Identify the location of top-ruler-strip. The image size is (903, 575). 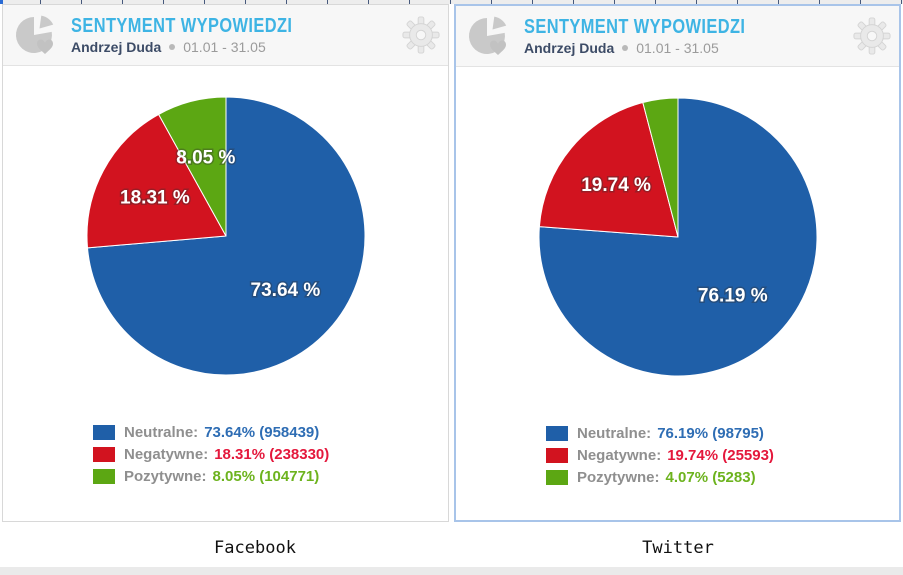
(451, 2).